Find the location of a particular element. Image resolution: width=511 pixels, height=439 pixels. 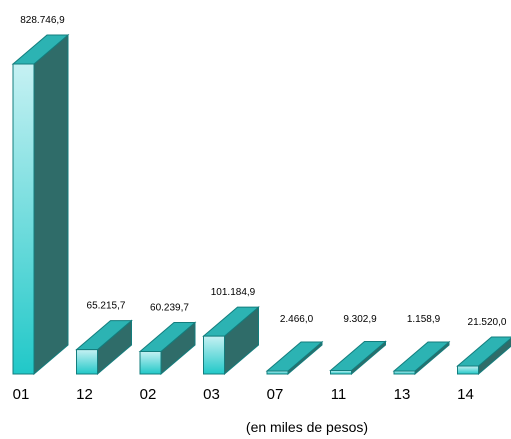

data-label: 1.158,9 is located at coordinates (424, 319).